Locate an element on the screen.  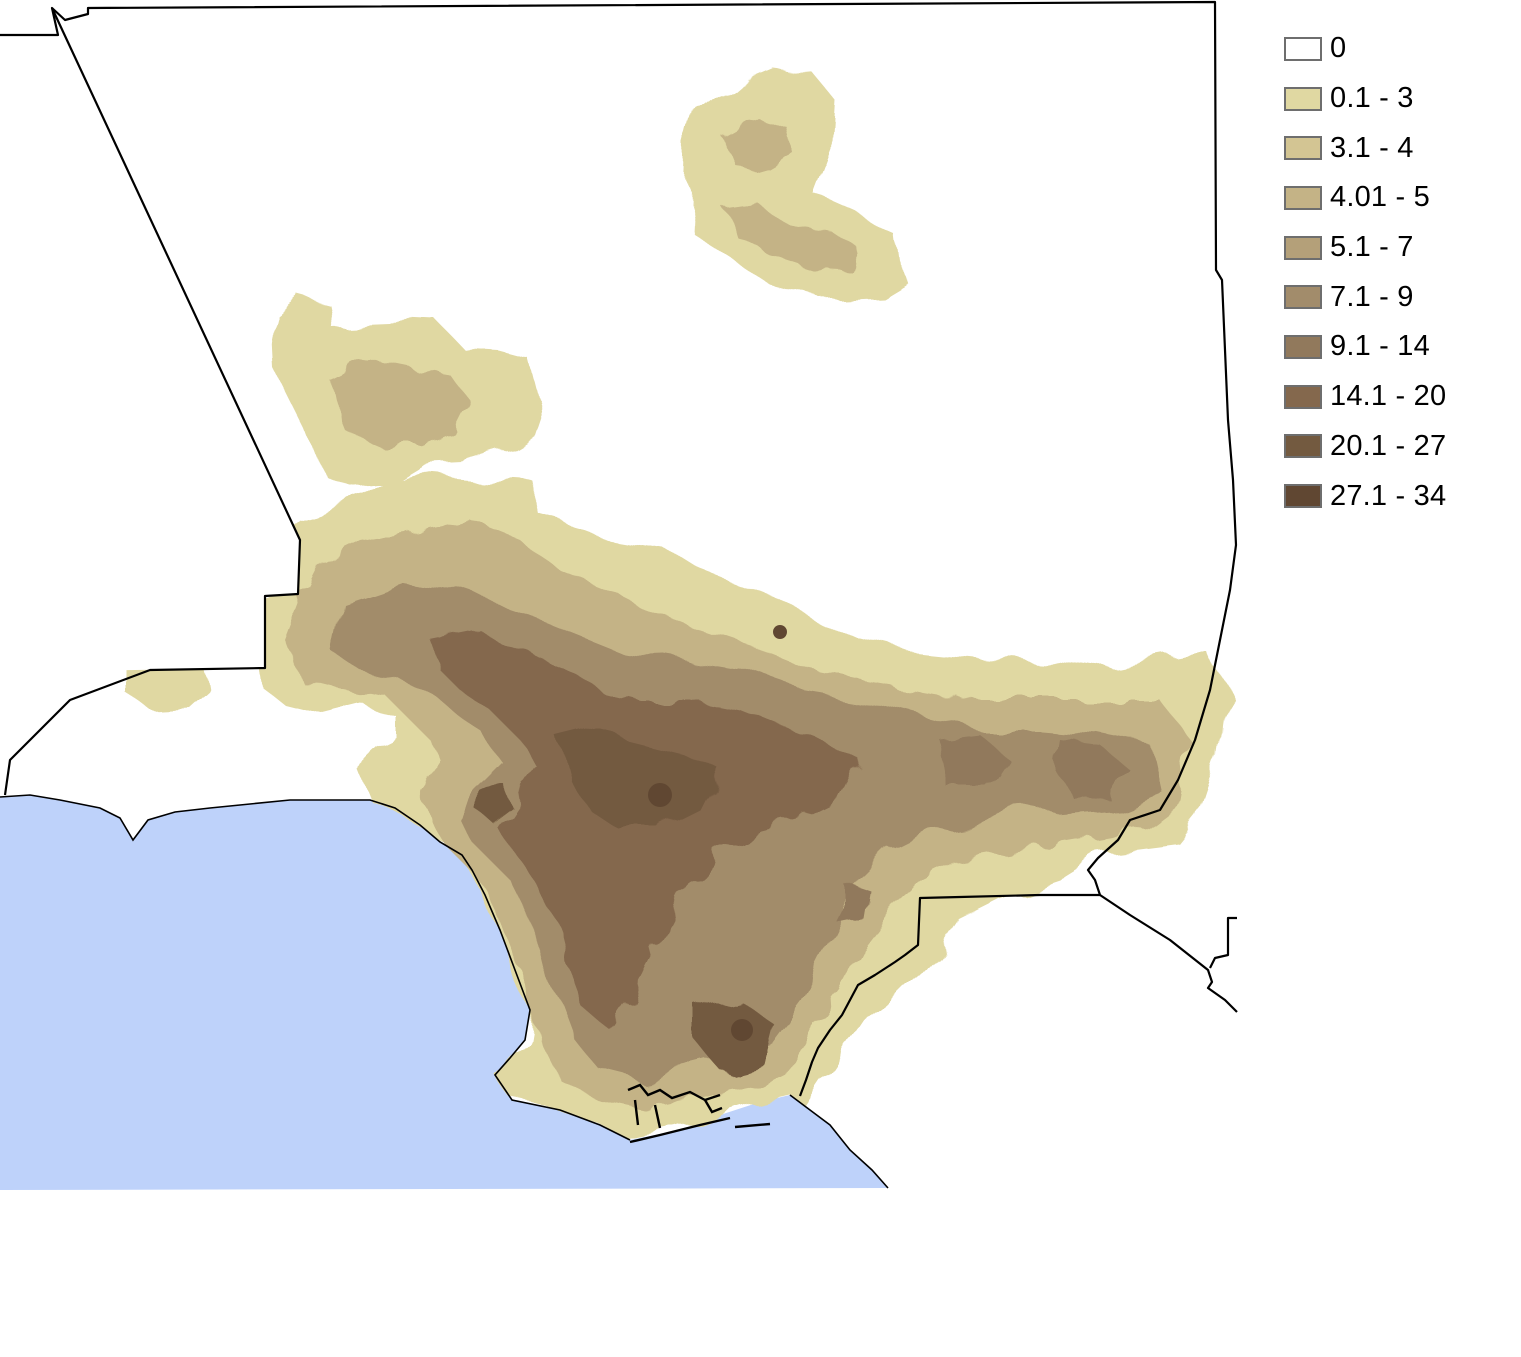
density-band-west-cluster is located at coordinates (169, 679).